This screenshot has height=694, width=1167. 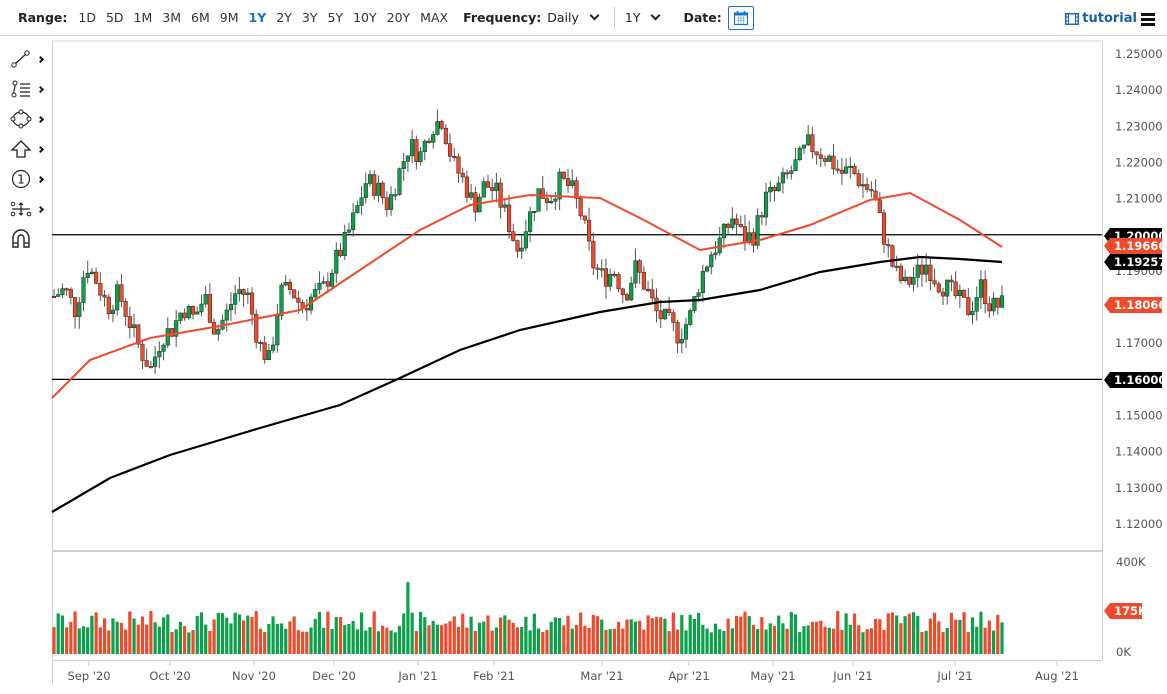 I want to click on price-tick-label: 1.17000, so click(x=1139, y=343).